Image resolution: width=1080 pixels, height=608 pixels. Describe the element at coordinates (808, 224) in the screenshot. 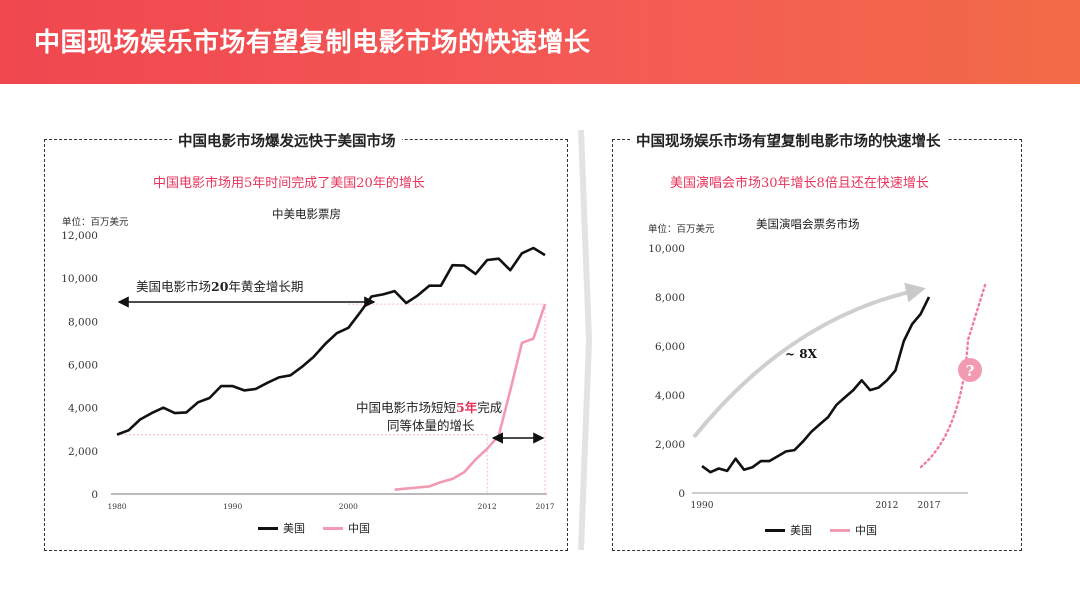

I see `right-chart-title: 美国演唱会票务市场` at that location.